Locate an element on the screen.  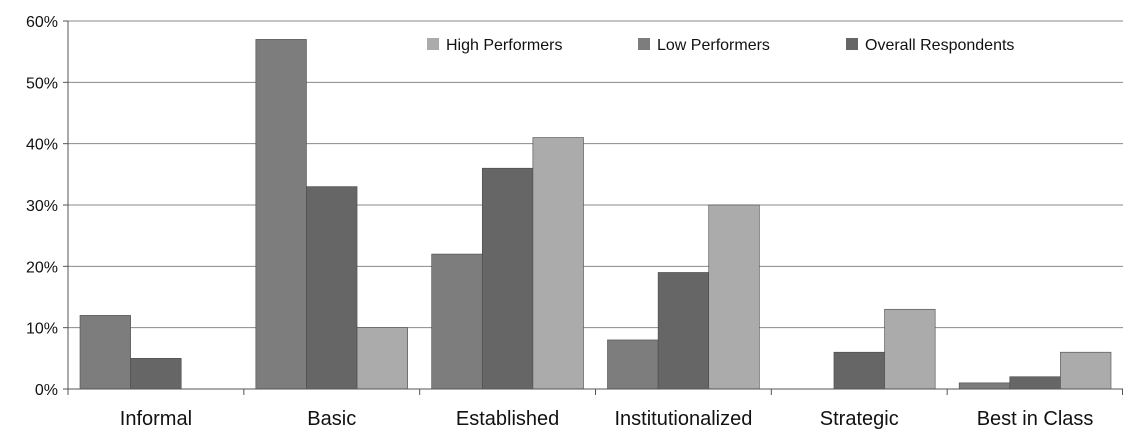
x-tick-label: Basic is located at coordinates (331, 419).